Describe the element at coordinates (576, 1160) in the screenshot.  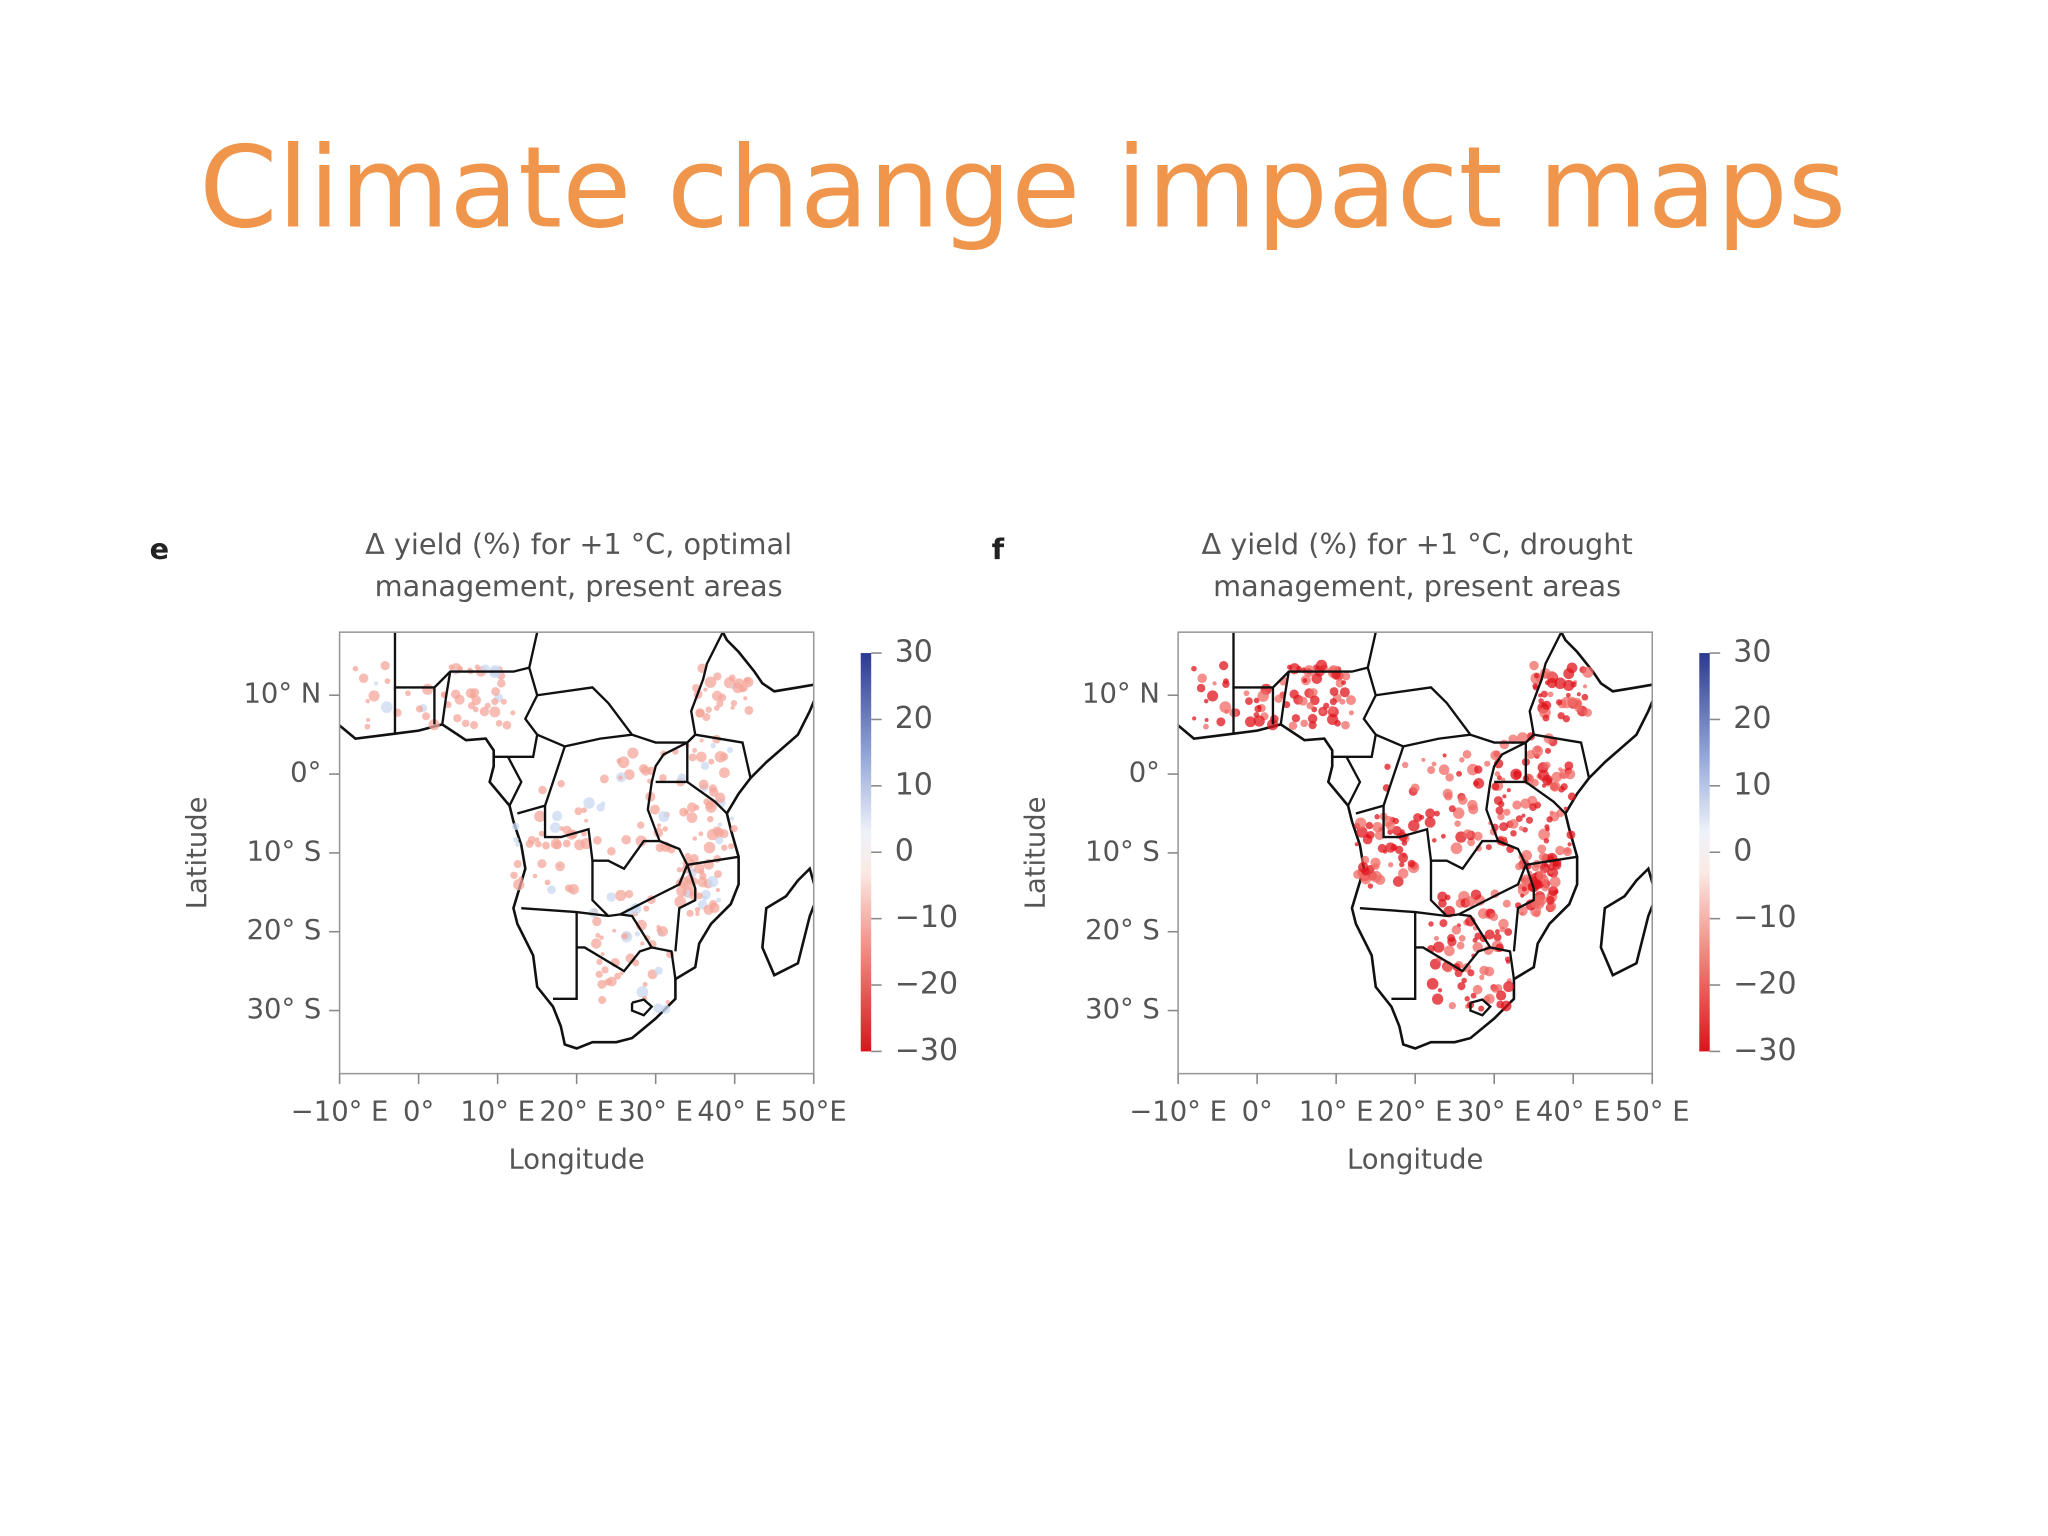
I see `x-axis-label: Longitude` at that location.